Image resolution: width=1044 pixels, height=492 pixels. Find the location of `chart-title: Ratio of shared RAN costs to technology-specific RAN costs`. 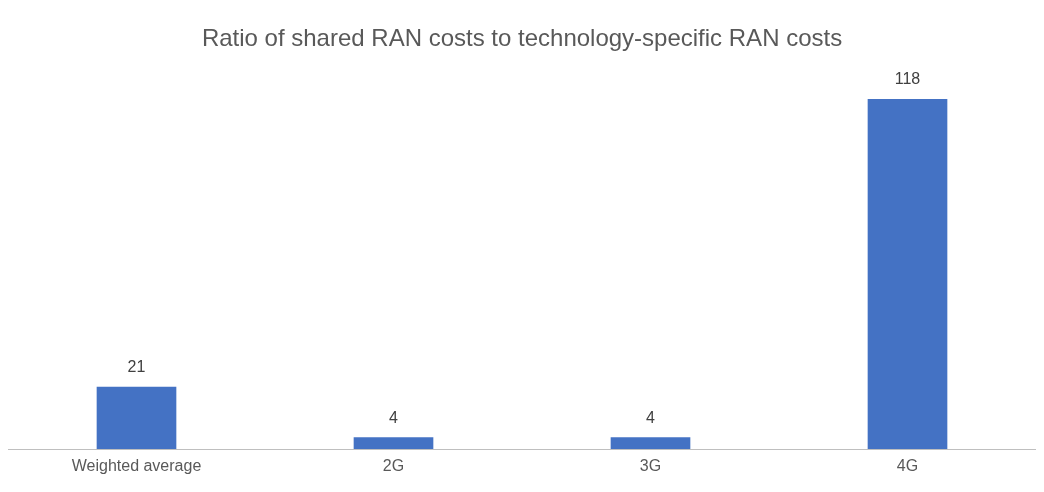

chart-title: Ratio of shared RAN costs to technology-specific RAN costs is located at coordinates (522, 37).